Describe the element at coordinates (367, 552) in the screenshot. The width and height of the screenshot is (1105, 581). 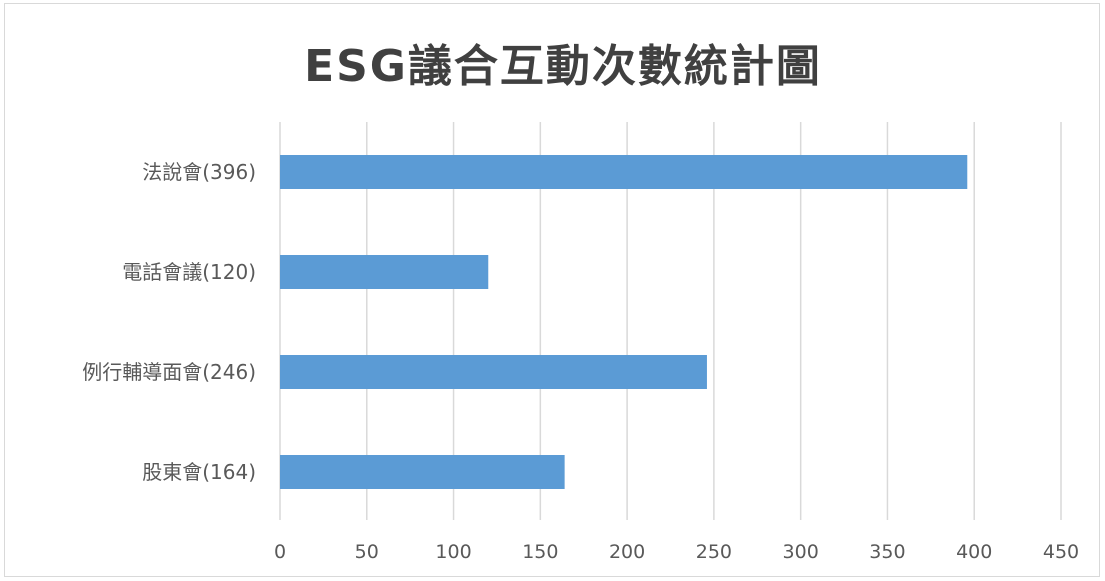
I see `x-tick-label-50: 50` at that location.